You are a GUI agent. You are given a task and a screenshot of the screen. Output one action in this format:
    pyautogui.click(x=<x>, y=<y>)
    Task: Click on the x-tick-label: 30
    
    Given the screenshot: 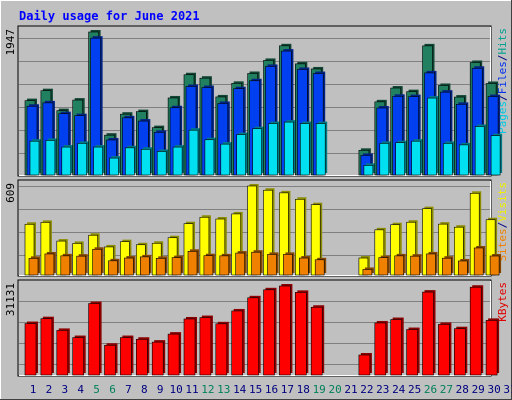 What is the action you would take?
    pyautogui.click(x=493, y=389)
    